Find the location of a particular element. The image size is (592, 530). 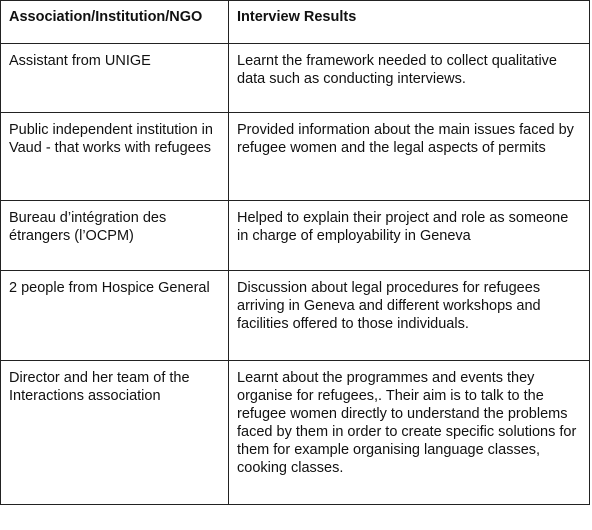

column-header-institution-label: Association/Institution/NGO is located at coordinates (106, 17).